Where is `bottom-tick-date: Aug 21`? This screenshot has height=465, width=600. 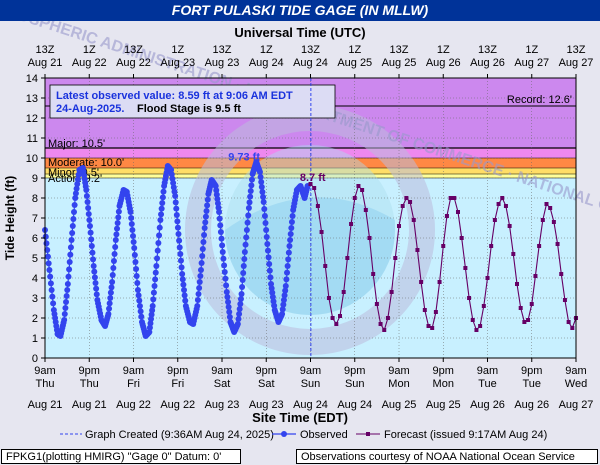 bottom-tick-date: Aug 21 is located at coordinates (45, 405).